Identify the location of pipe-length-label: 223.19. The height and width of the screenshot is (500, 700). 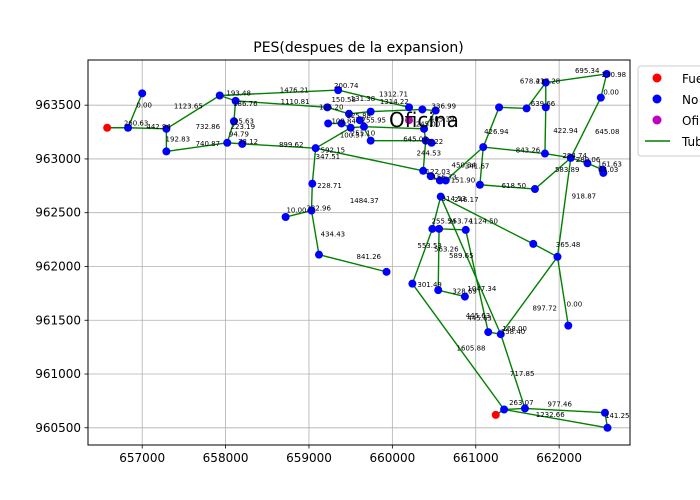
(243, 127).